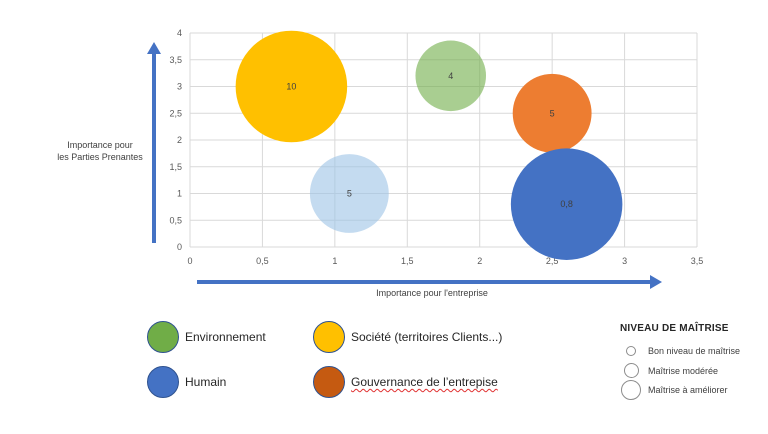 This screenshot has height=434, width=768. I want to click on x-tick-label: 1, so click(334, 261).